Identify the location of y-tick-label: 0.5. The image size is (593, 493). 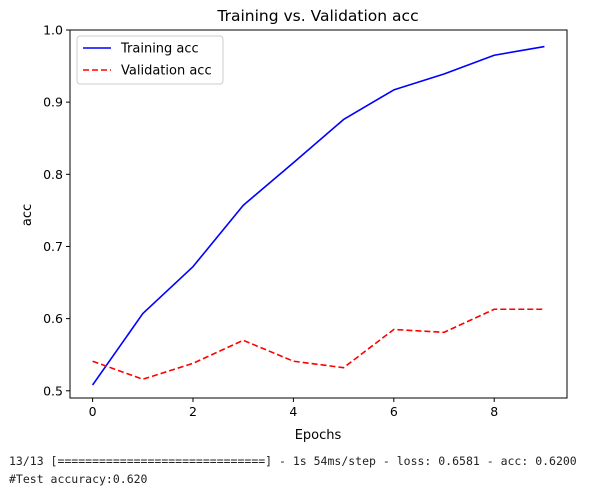
(53, 390).